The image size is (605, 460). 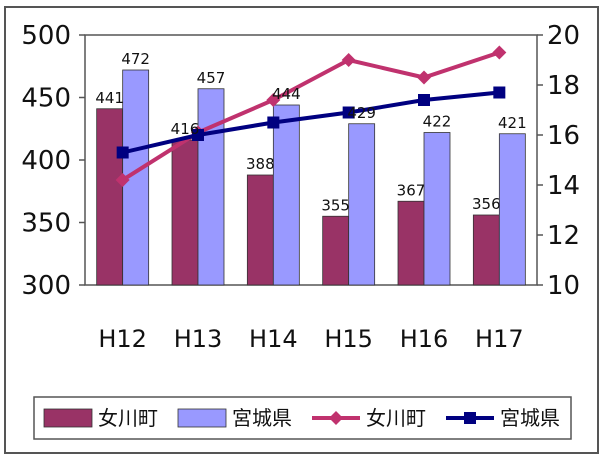 I want to click on line-miyagi, so click(x=311, y=122).